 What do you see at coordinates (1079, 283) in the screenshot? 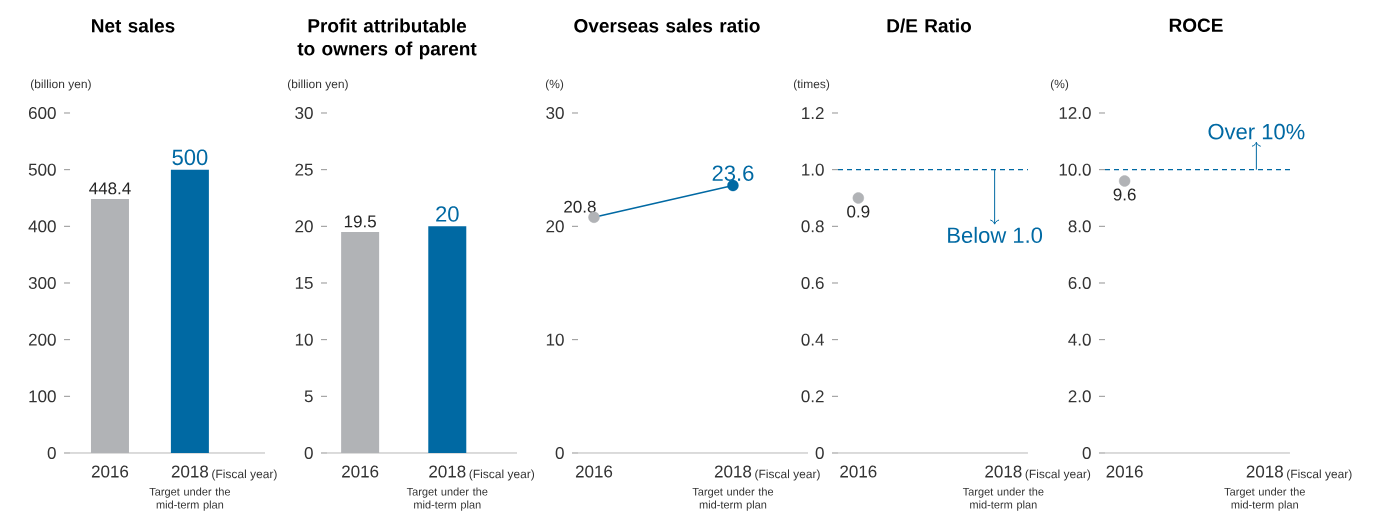
I see `y-tick-label: 6.0` at bounding box center [1079, 283].